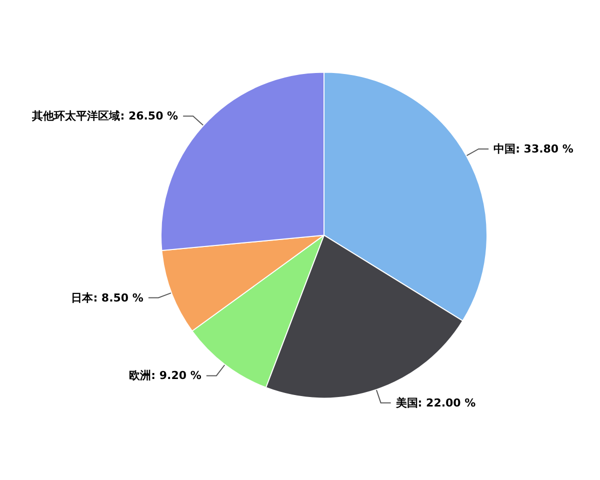  I want to click on slice-label: 中国: 33.80 %, so click(534, 149).